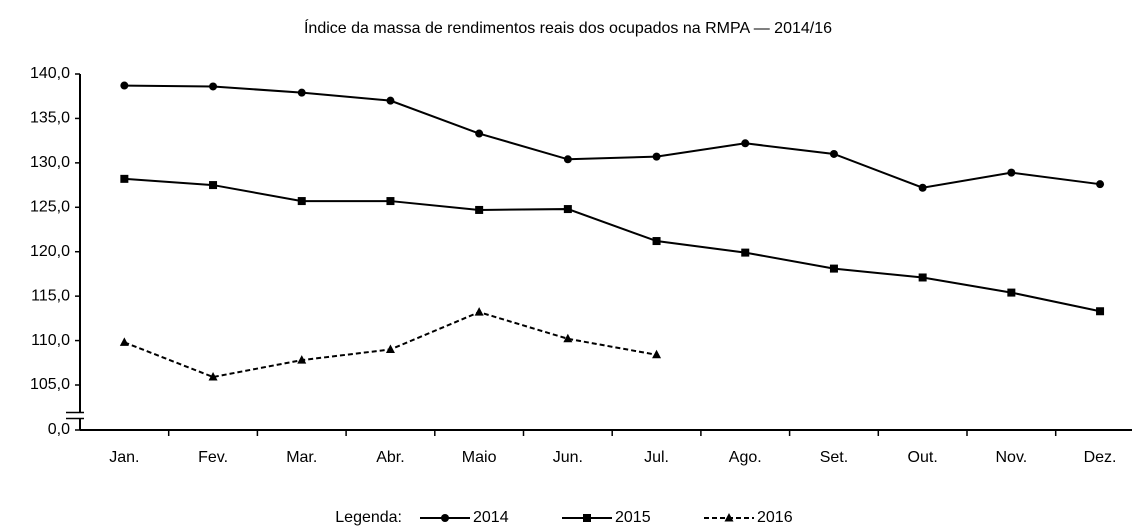 The image size is (1136, 526). What do you see at coordinates (50, 384) in the screenshot?
I see `y-tick-label: 105,0` at bounding box center [50, 384].